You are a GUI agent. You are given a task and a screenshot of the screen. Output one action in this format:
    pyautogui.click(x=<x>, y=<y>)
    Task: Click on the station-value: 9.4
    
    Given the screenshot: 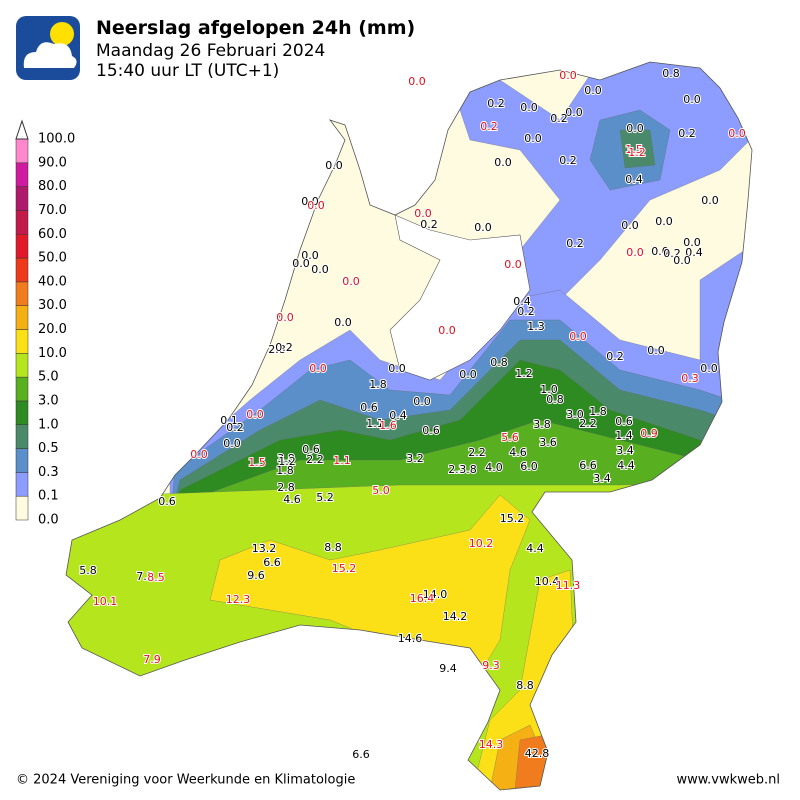 What is the action you would take?
    pyautogui.click(x=448, y=668)
    